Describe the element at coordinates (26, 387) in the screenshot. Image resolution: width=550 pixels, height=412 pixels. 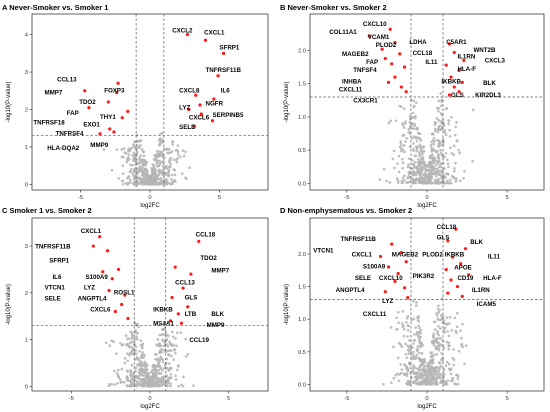
I see `panel-c-y-tick-label: 0` at that location.